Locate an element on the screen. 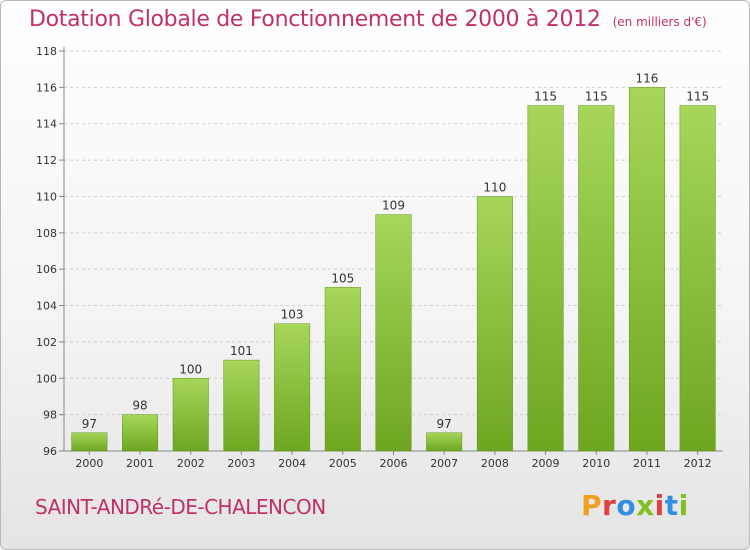  y-tick-label: 108 is located at coordinates (46, 233).